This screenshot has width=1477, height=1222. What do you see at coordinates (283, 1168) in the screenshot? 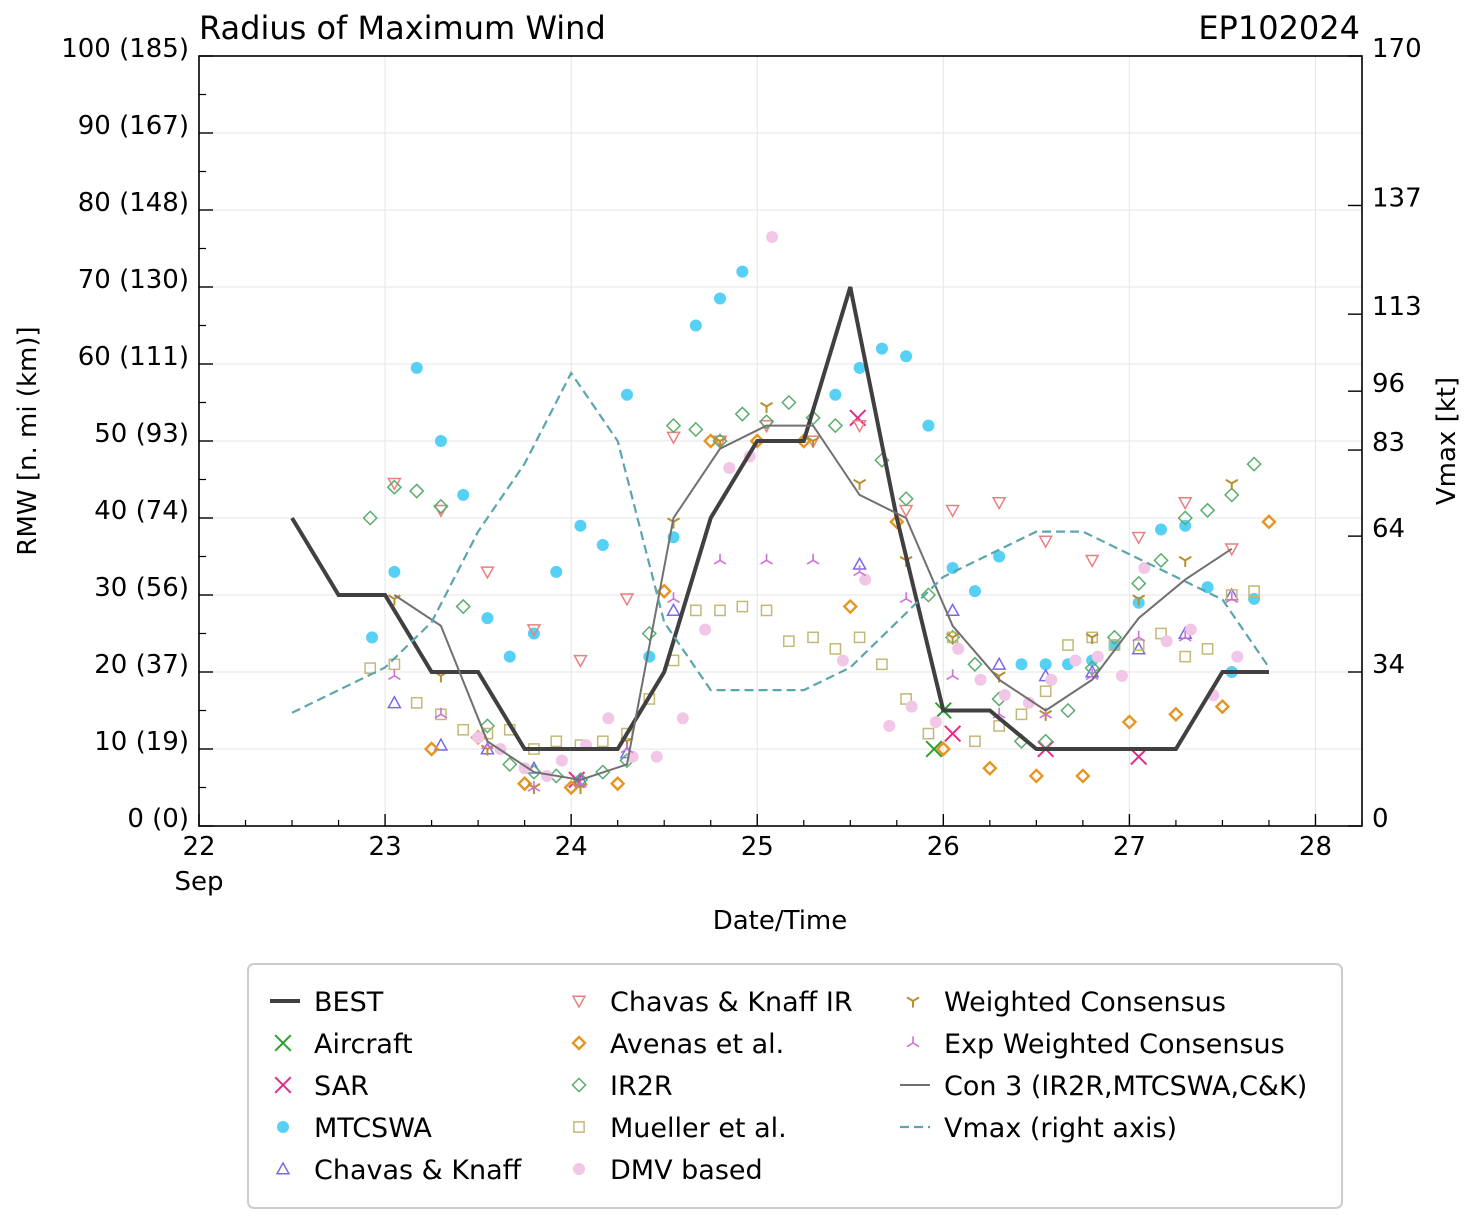
I see `legend-swatch-chavas-knaff` at bounding box center [283, 1168].